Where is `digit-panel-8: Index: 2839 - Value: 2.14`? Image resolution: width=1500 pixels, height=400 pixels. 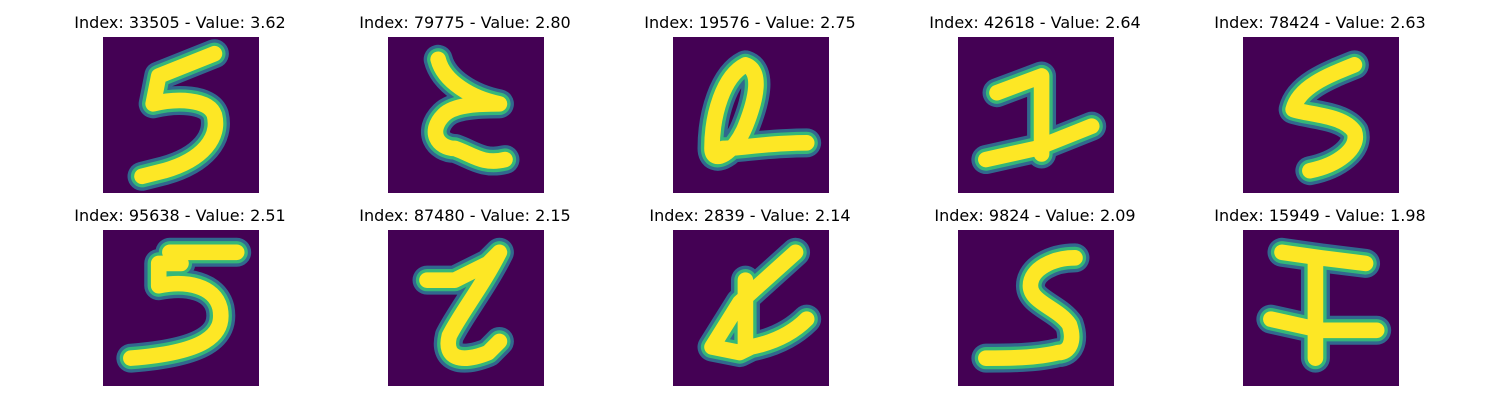
digit-panel-8: Index: 2839 - Value: 2.14 is located at coordinates (750, 296).